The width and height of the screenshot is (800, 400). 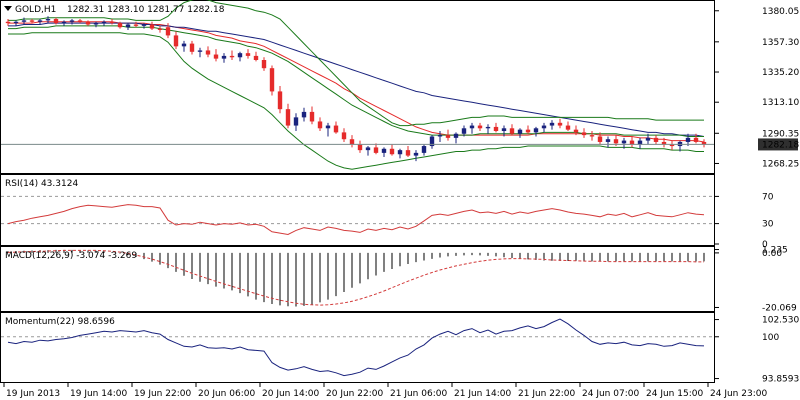 What do you see at coordinates (768, 225) in the screenshot?
I see `rsi-tick-label: 30` at bounding box center [768, 225].